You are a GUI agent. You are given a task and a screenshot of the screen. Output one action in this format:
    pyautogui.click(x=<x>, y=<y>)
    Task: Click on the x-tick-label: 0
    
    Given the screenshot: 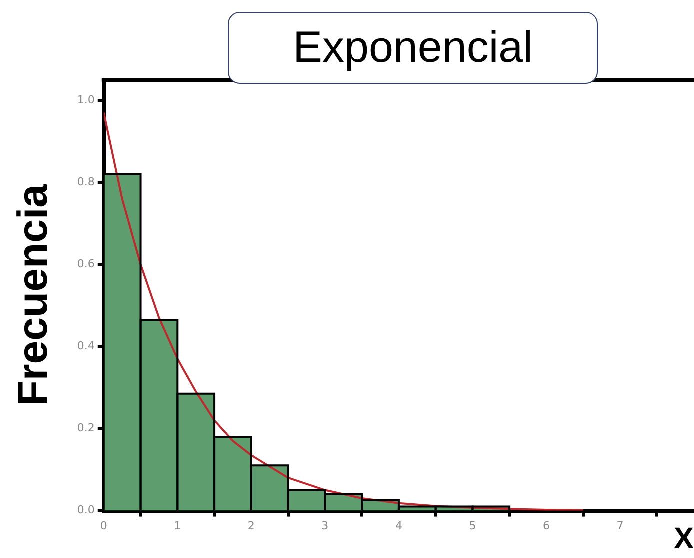 What is the action you would take?
    pyautogui.click(x=104, y=525)
    